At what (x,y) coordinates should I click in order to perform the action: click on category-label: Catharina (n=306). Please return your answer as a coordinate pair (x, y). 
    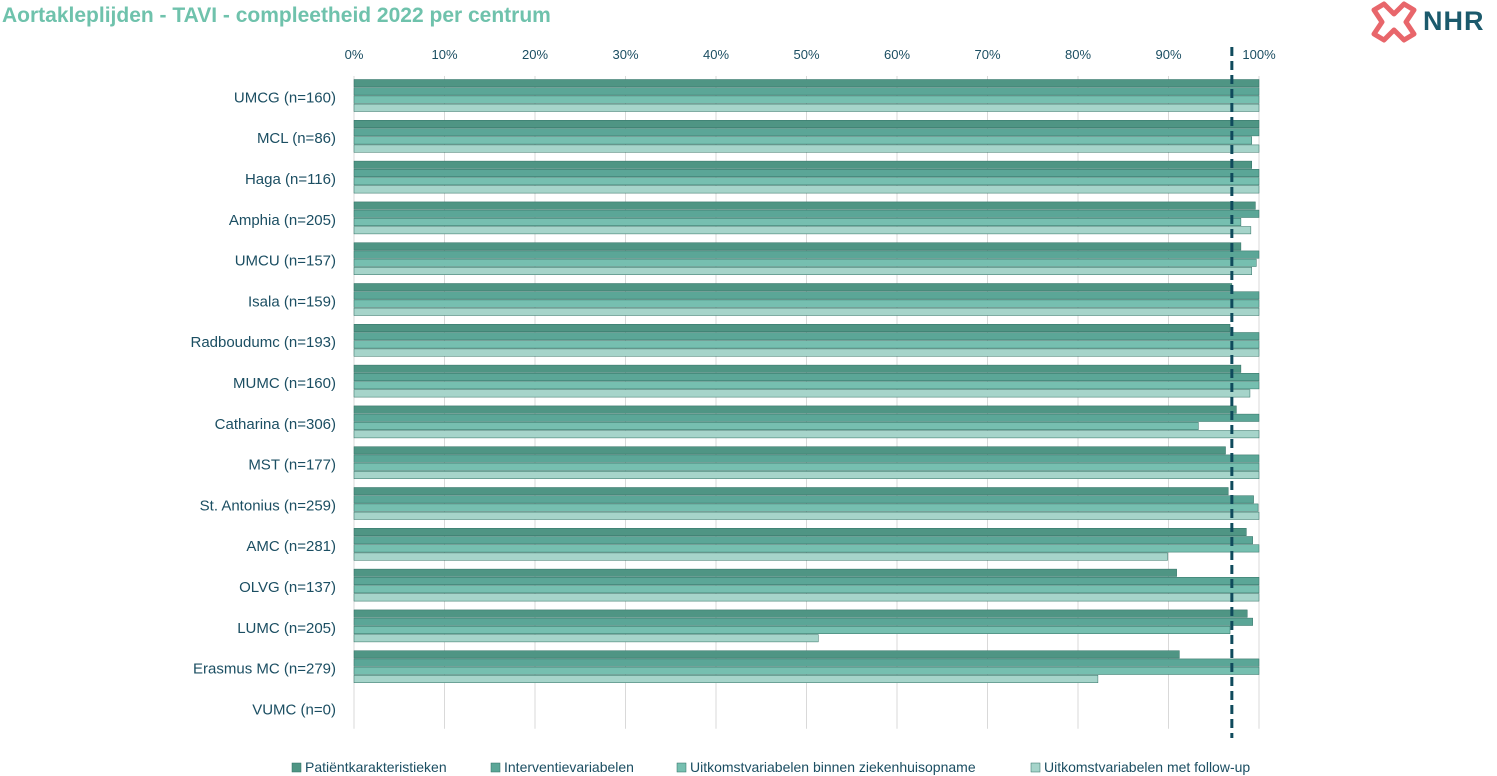
    Looking at the image, I should click on (275, 424).